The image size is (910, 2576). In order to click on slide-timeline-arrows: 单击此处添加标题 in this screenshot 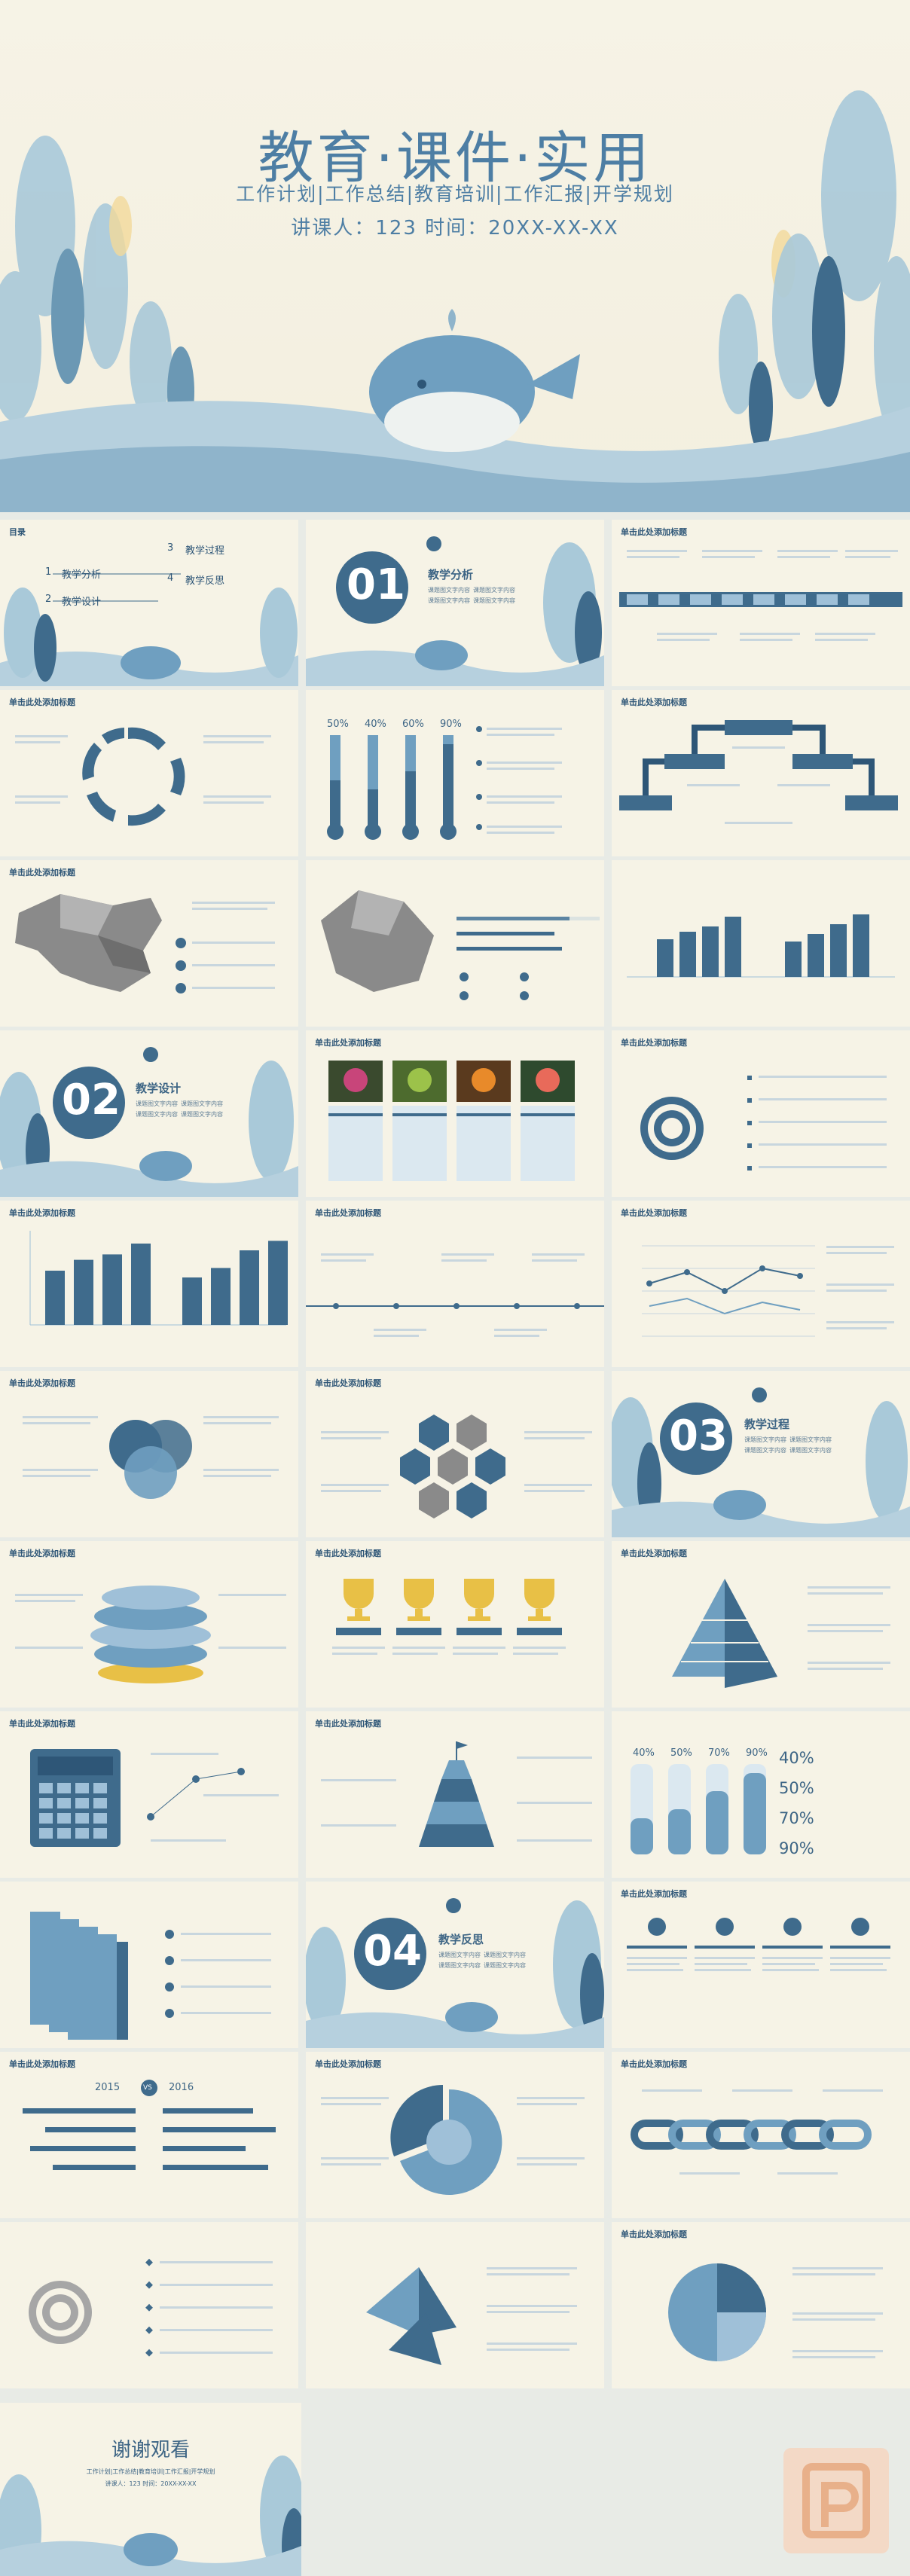, I will do `click(761, 603)`.